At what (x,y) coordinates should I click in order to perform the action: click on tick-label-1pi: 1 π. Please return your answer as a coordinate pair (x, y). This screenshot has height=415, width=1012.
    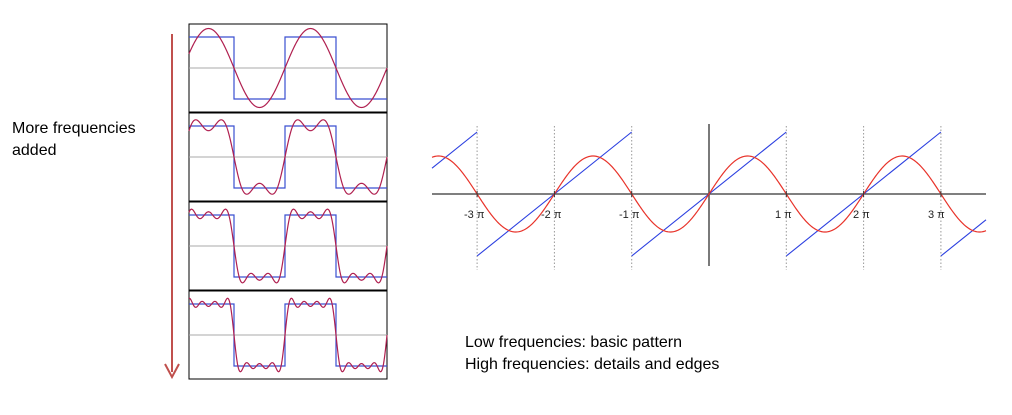
    Looking at the image, I should click on (783, 215).